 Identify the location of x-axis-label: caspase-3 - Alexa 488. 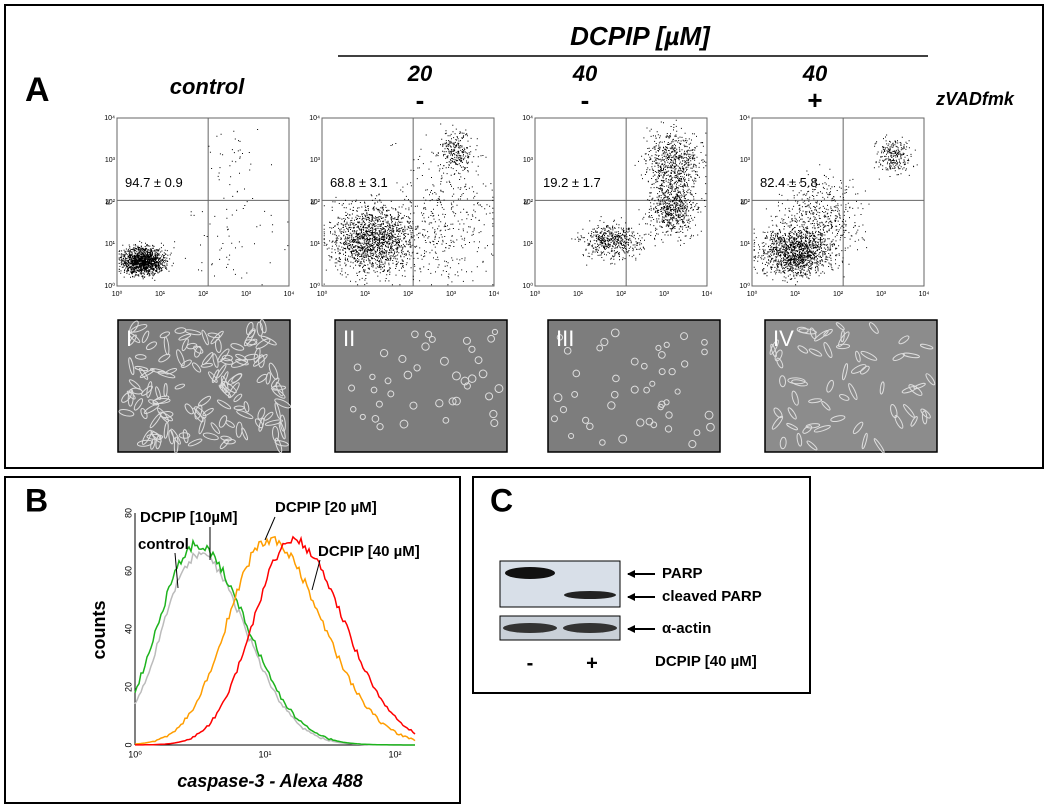
(269, 781).